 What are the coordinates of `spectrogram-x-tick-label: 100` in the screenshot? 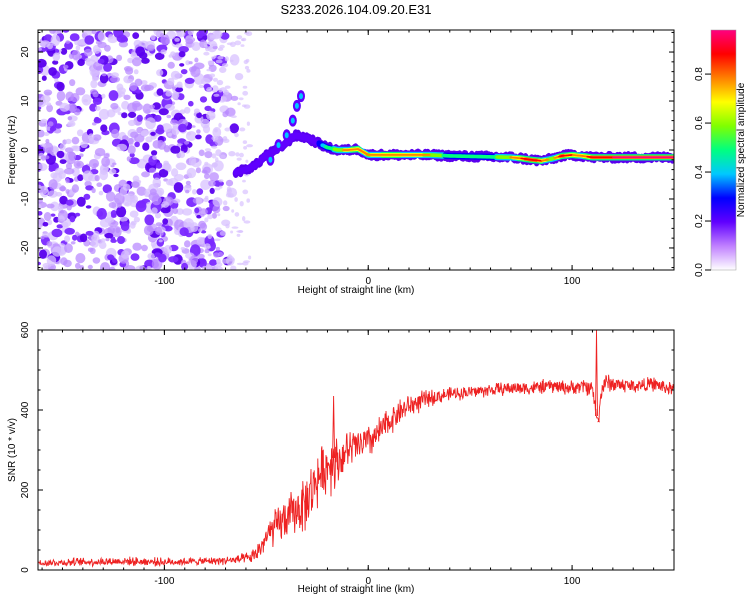 It's located at (572, 281).